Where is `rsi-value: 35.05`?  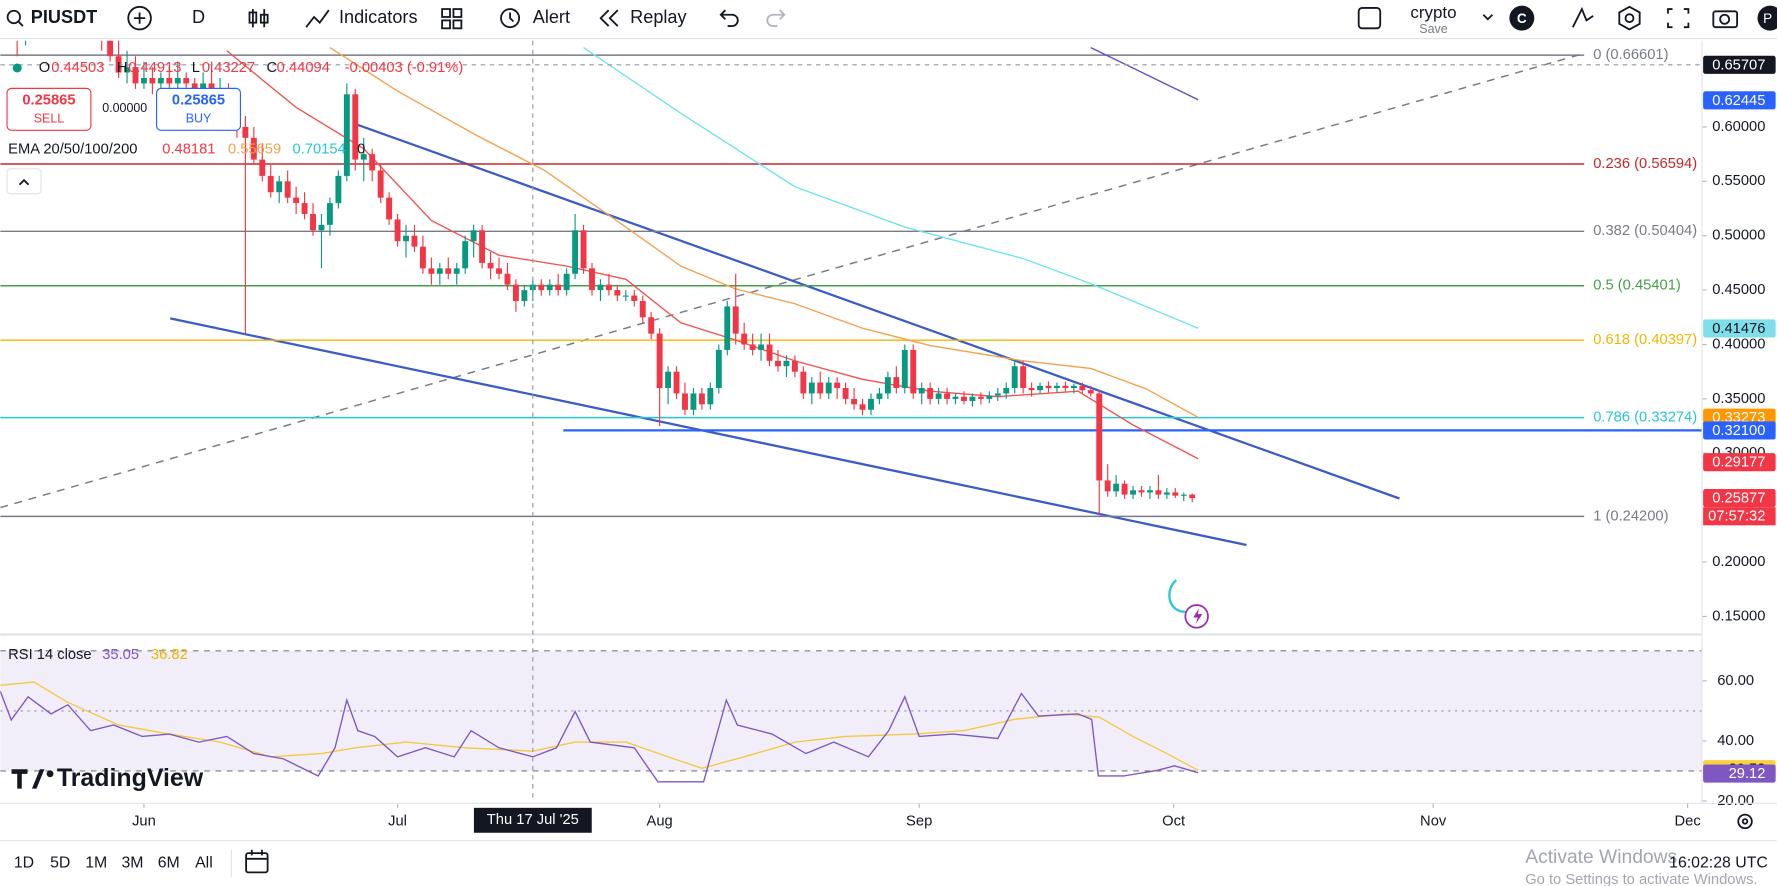 rsi-value: 35.05 is located at coordinates (120, 655).